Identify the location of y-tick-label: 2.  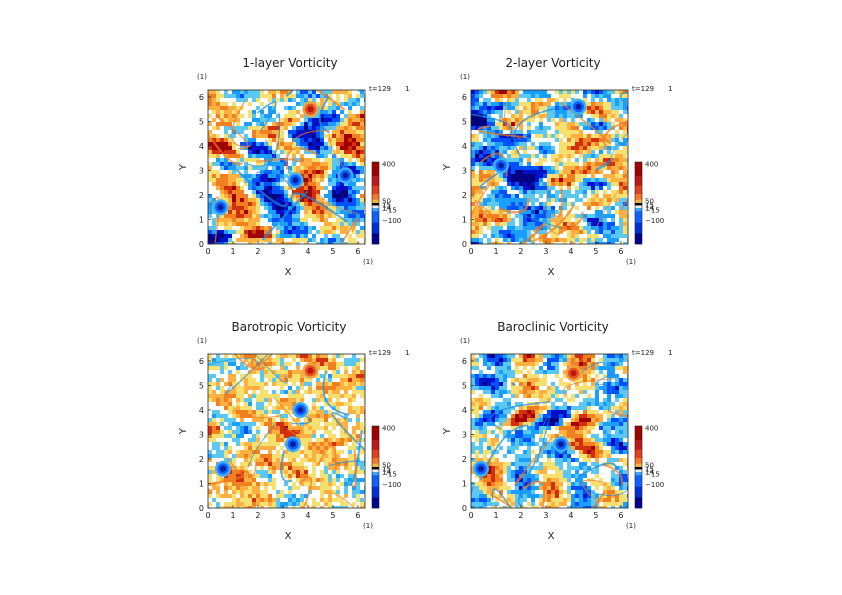
(201, 459).